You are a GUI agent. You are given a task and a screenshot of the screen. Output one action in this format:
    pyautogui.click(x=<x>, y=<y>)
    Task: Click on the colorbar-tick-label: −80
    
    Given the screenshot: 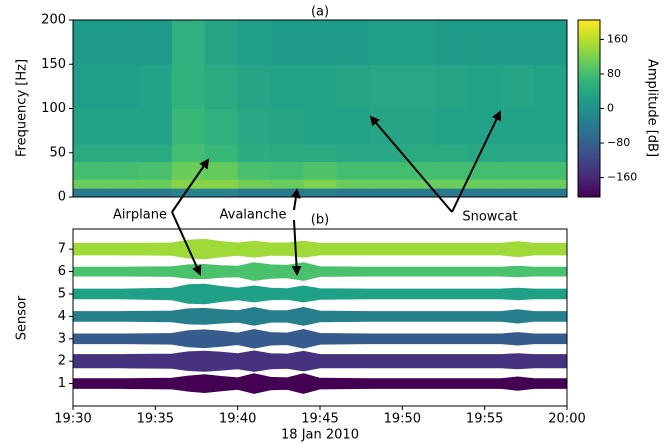 What is the action you would take?
    pyautogui.click(x=618, y=142)
    